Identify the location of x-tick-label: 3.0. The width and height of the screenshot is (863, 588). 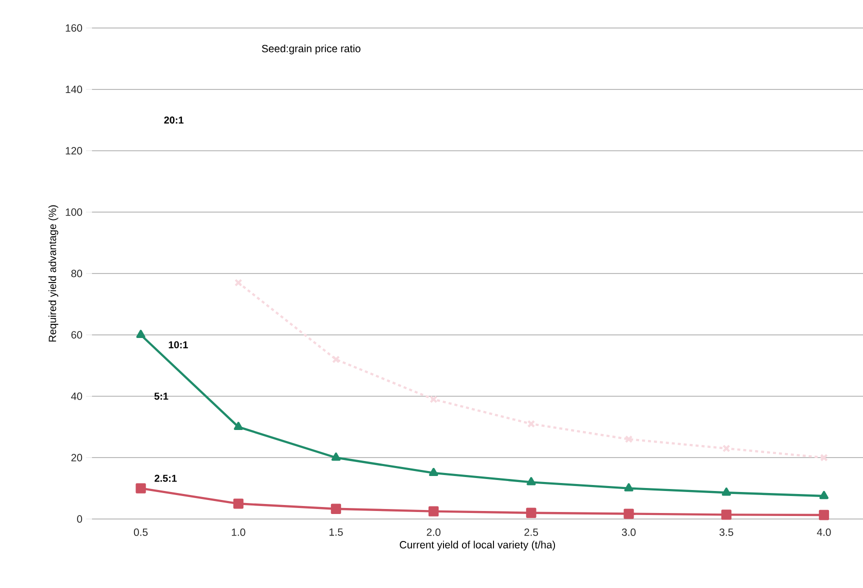
(629, 532).